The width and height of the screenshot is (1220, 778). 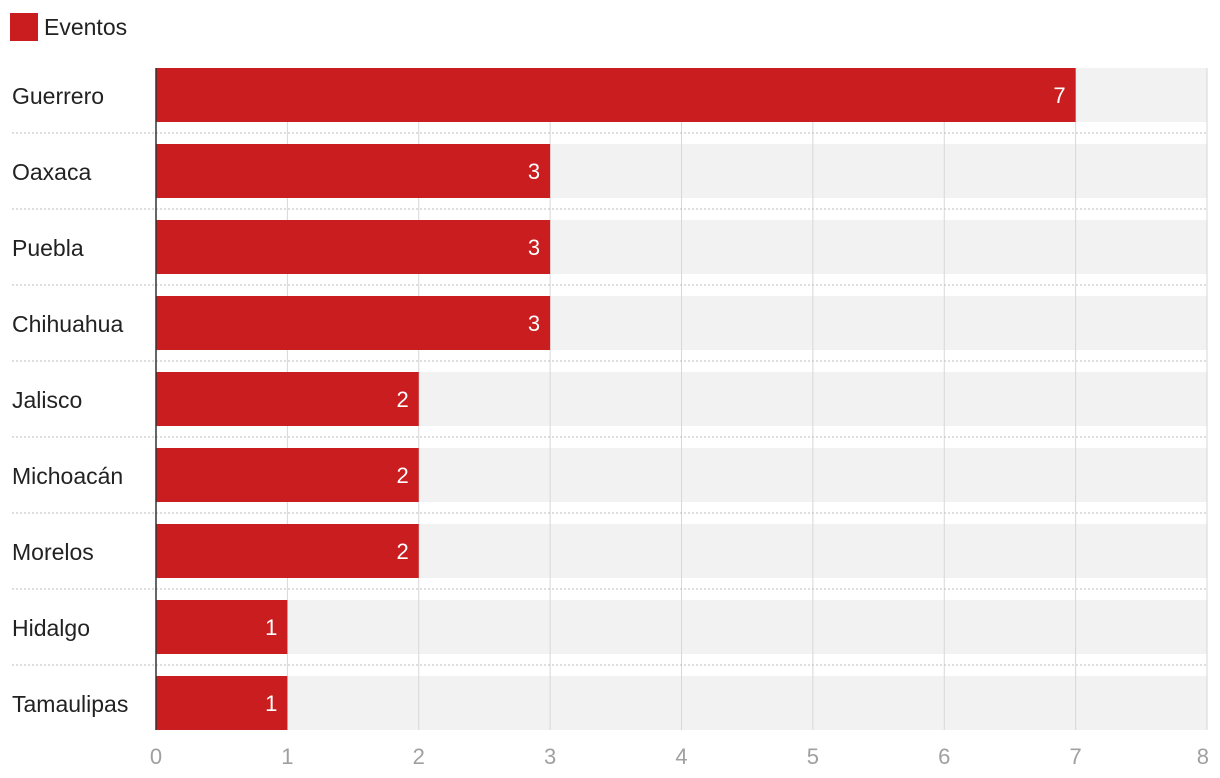 I want to click on x-tick-label: 7, so click(x=1076, y=756).